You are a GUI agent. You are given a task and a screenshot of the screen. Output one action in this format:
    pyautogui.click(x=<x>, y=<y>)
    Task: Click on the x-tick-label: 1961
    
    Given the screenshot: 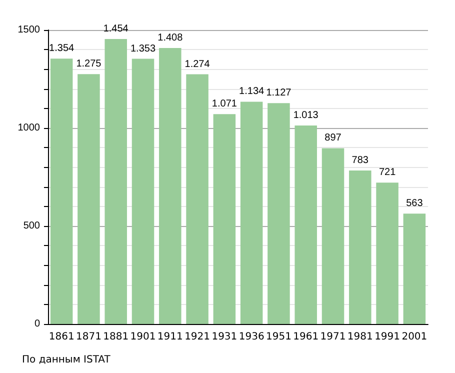 What is the action you would take?
    pyautogui.click(x=306, y=337)
    